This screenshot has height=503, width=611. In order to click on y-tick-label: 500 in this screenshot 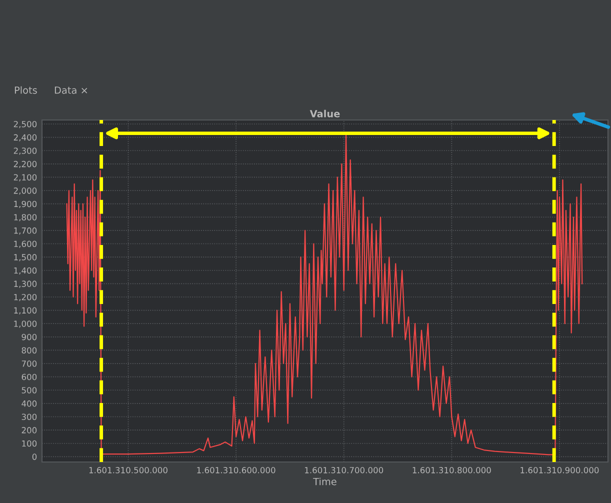, I will do `click(29, 390)`.